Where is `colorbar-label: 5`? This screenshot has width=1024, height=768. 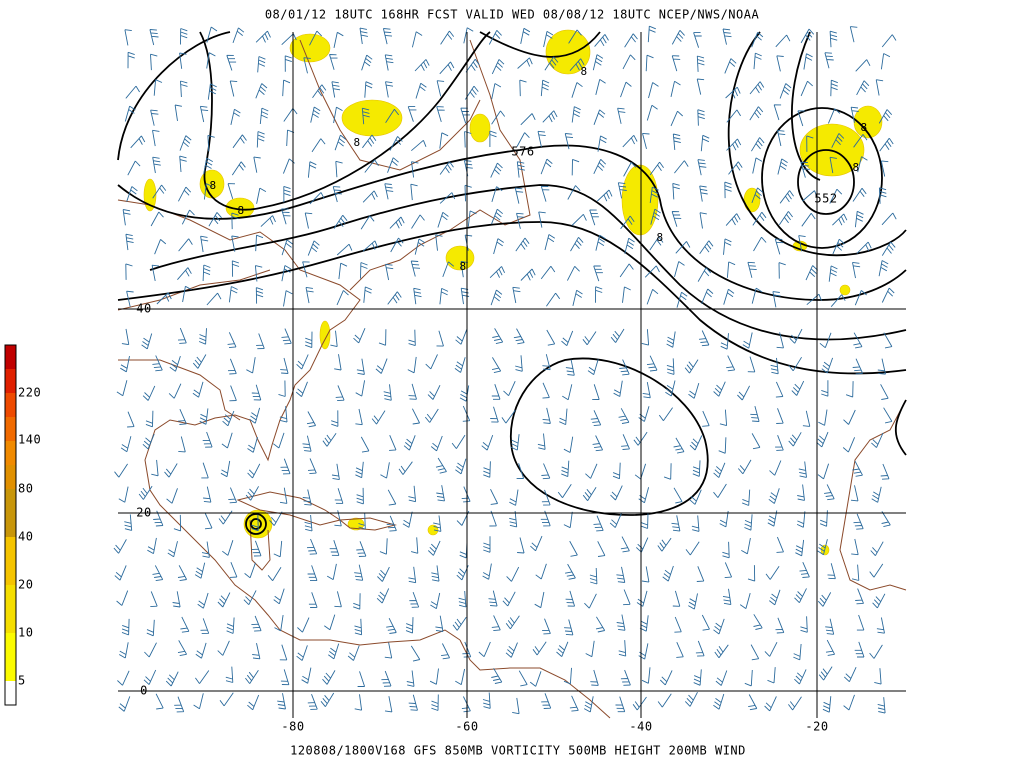
colorbar-label: 5 is located at coordinates (22, 681).